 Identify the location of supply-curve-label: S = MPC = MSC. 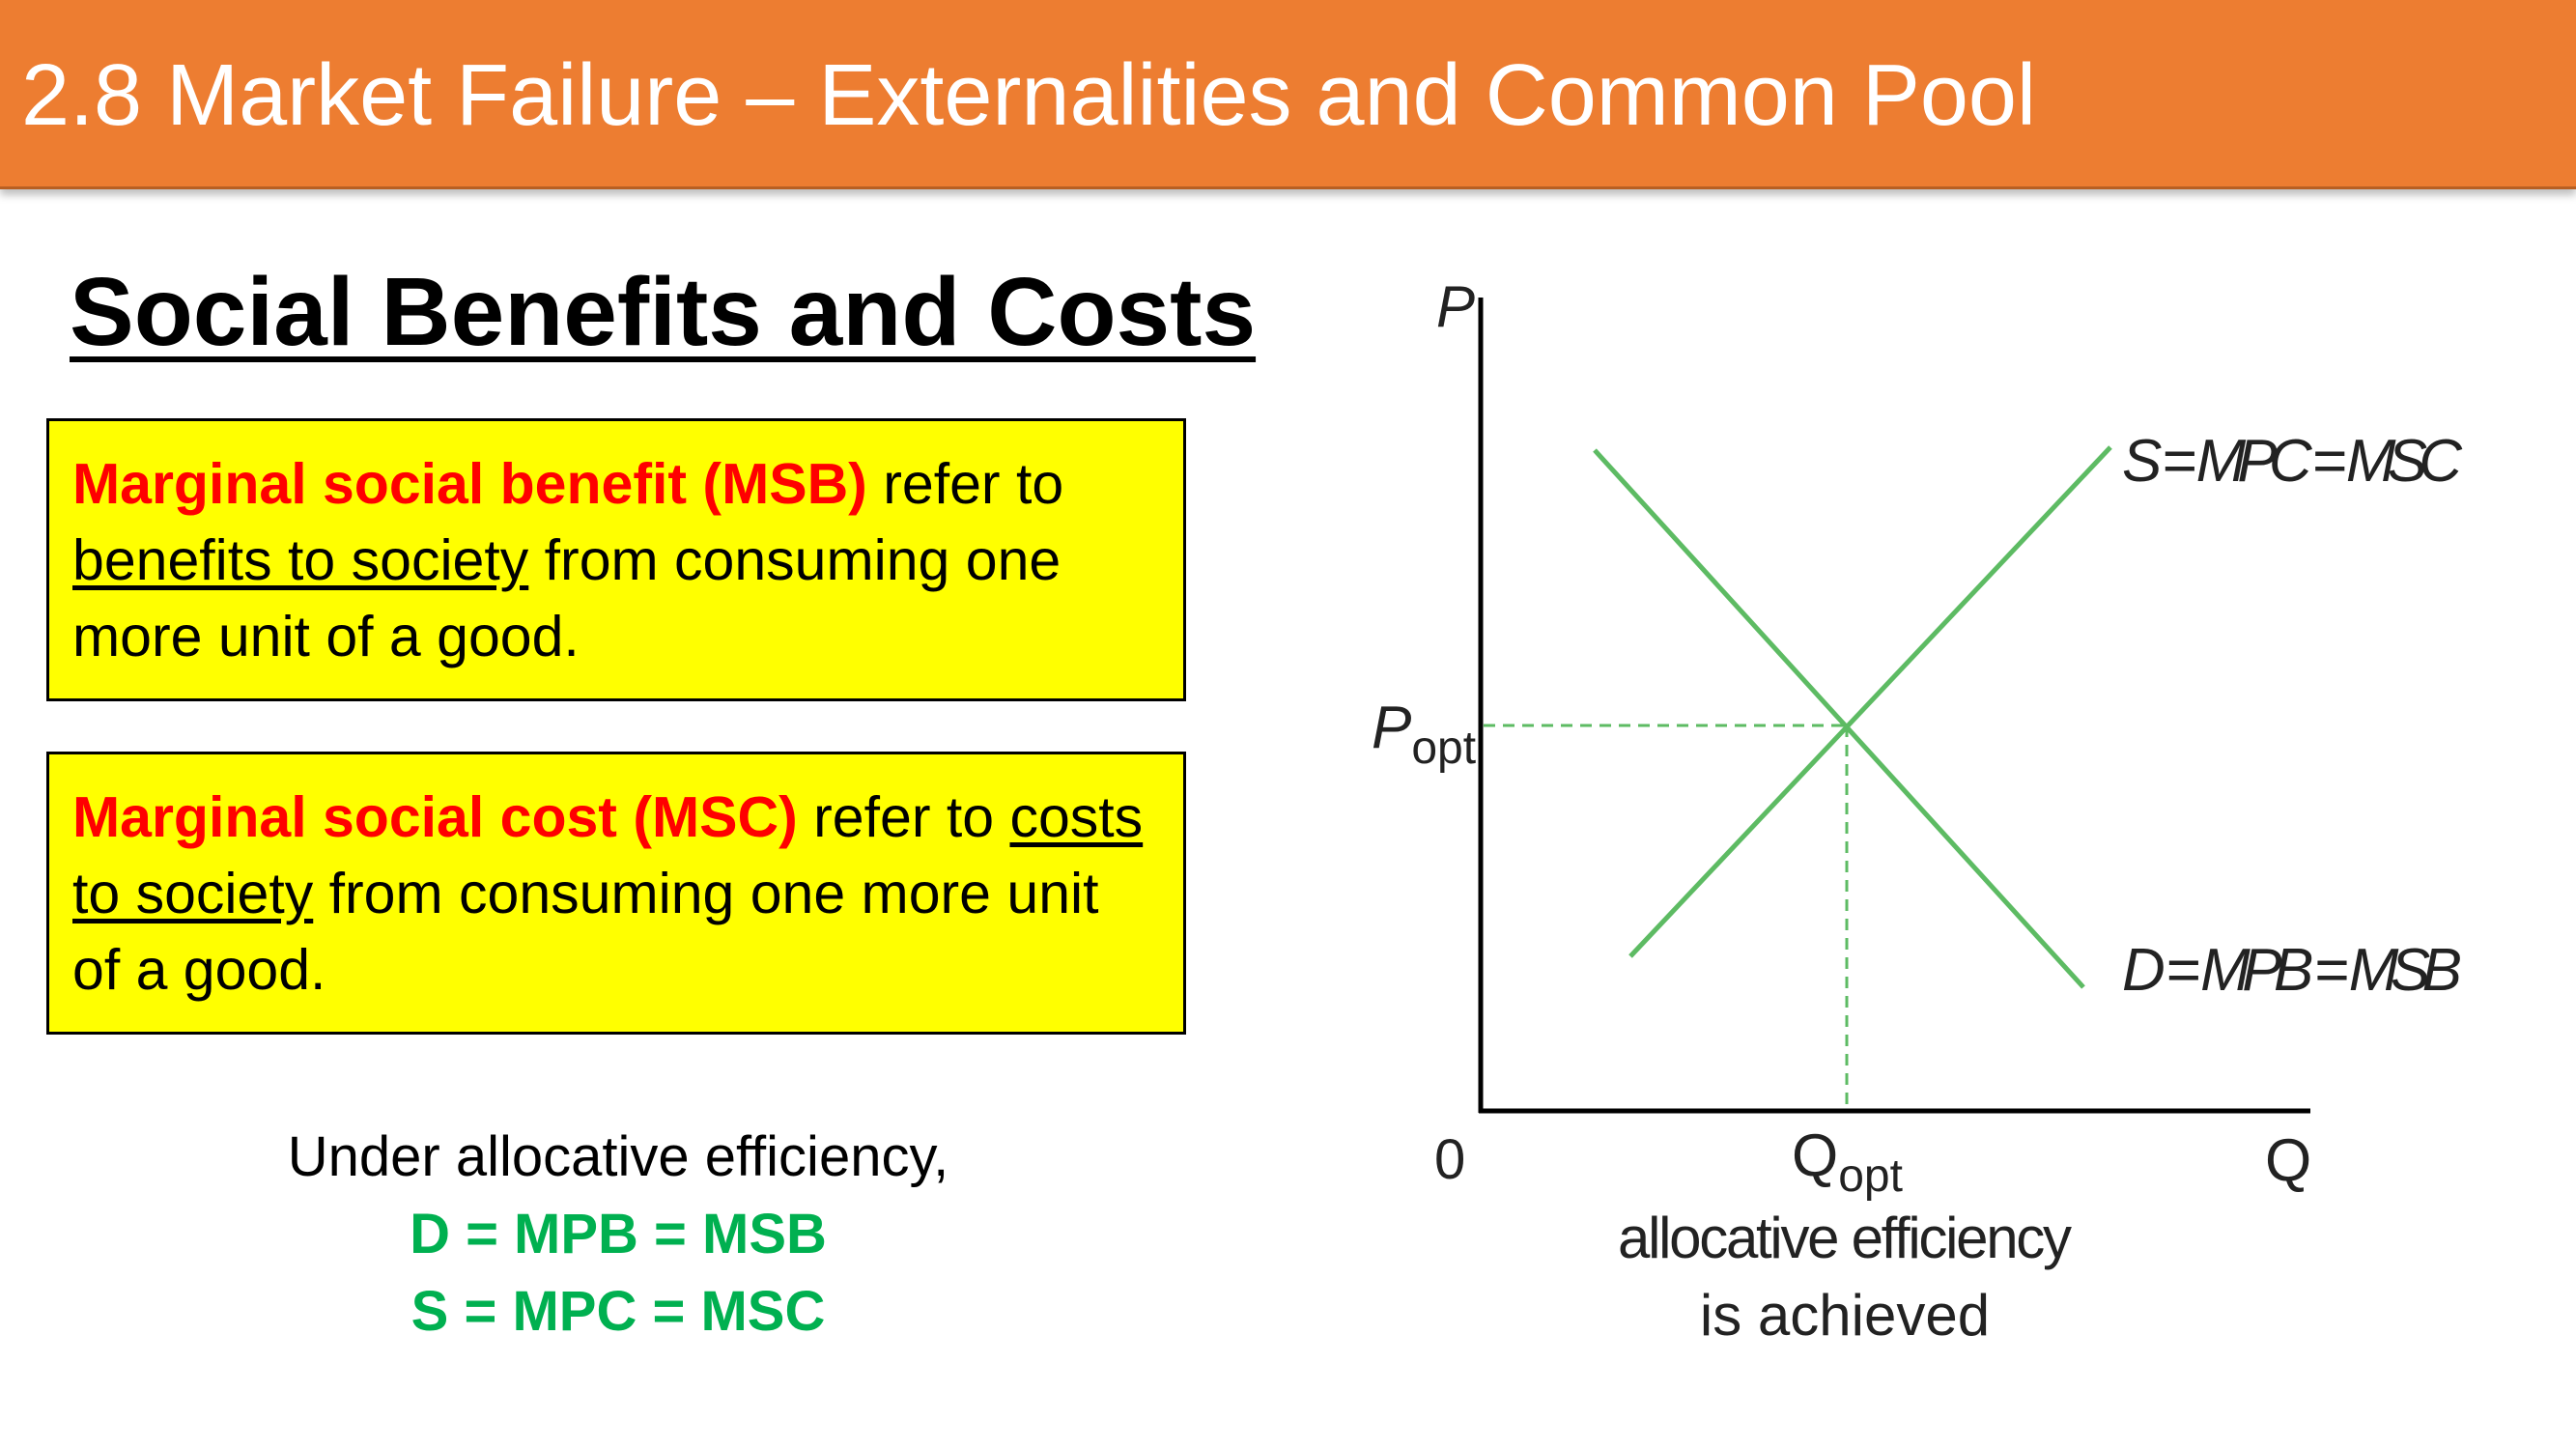
(2292, 461).